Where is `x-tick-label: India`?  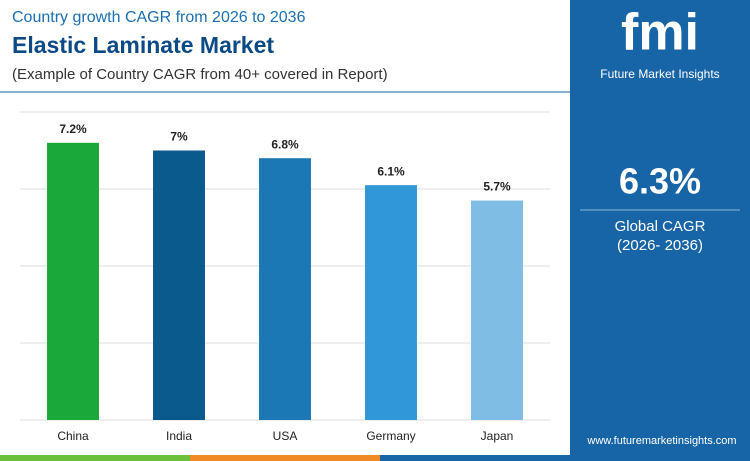
x-tick-label: India is located at coordinates (179, 436).